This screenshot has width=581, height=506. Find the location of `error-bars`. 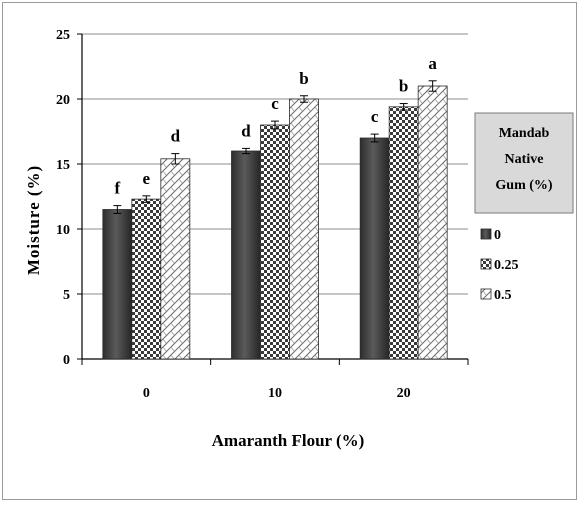

error-bars is located at coordinates (275, 147).